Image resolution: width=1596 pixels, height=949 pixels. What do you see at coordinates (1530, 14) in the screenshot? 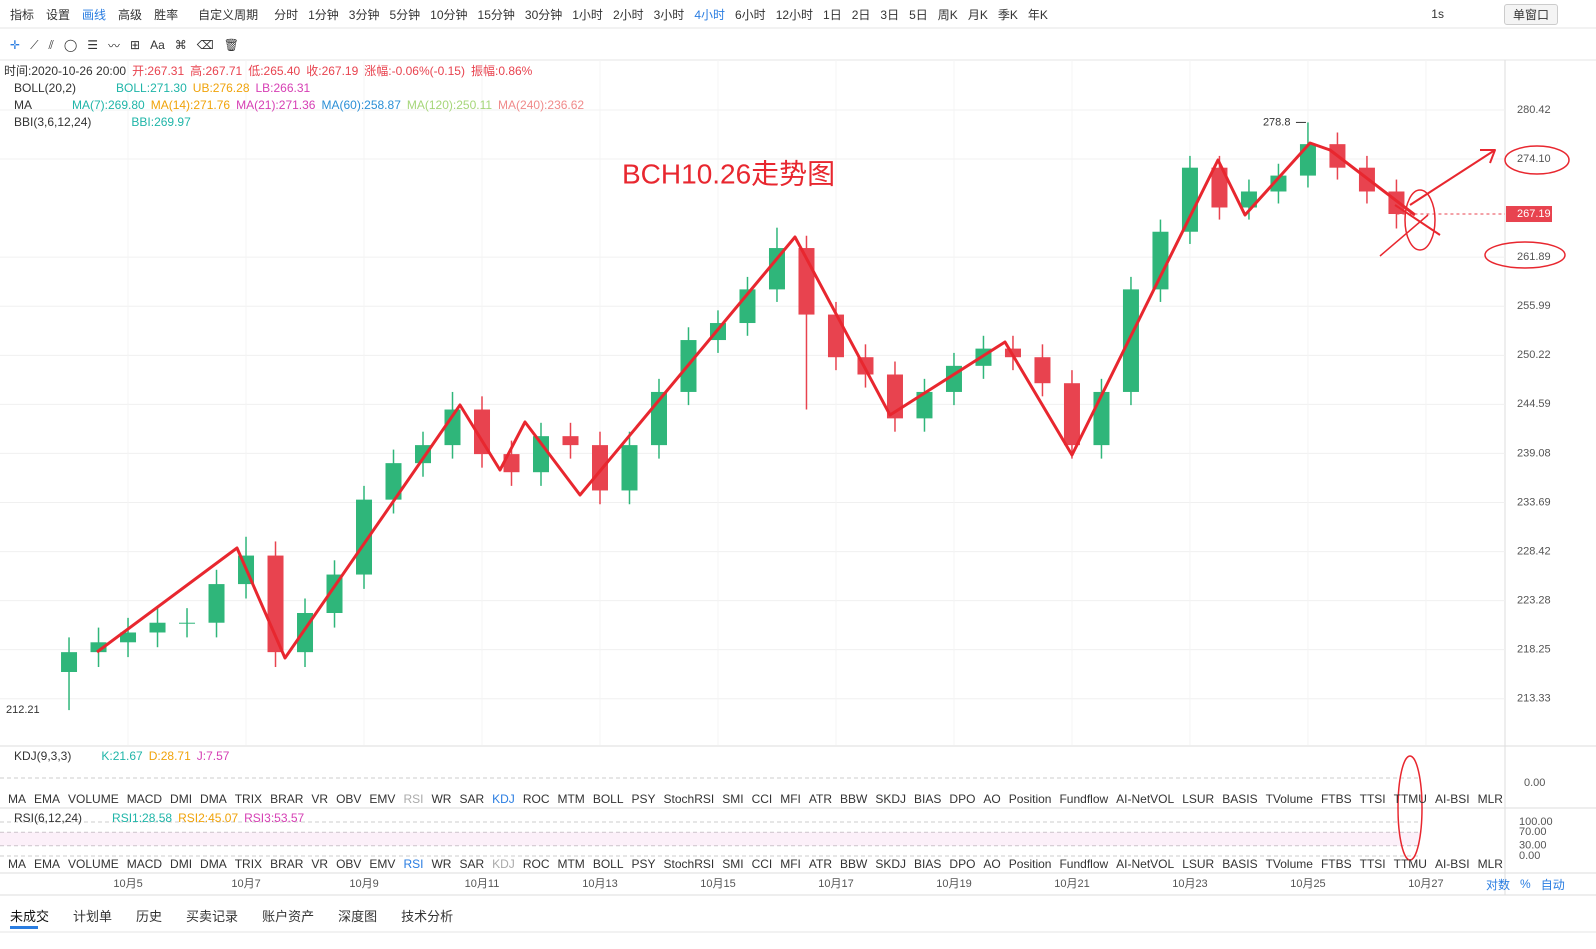
I see `window-select: 单窗口` at bounding box center [1530, 14].